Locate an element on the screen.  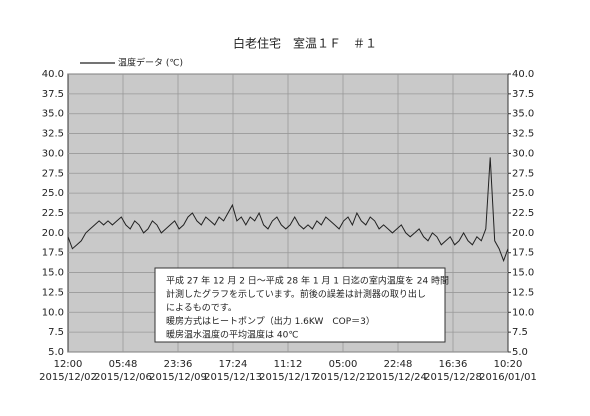
y2-tick-label: 12.5 is located at coordinates (523, 292).